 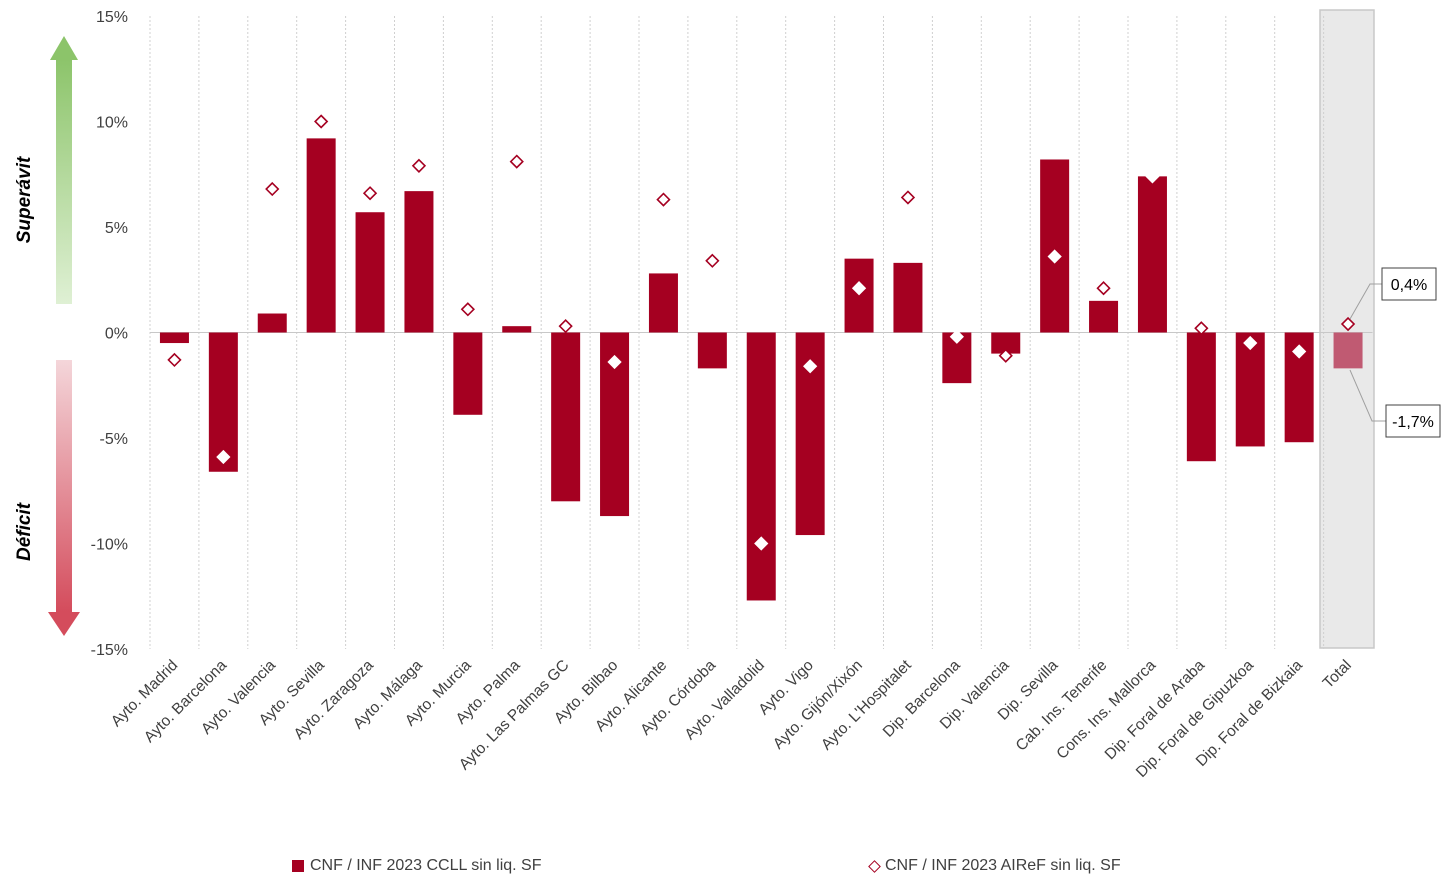 What do you see at coordinates (874, 866) in the screenshot?
I see `legend-diamond-swatch` at bounding box center [874, 866].